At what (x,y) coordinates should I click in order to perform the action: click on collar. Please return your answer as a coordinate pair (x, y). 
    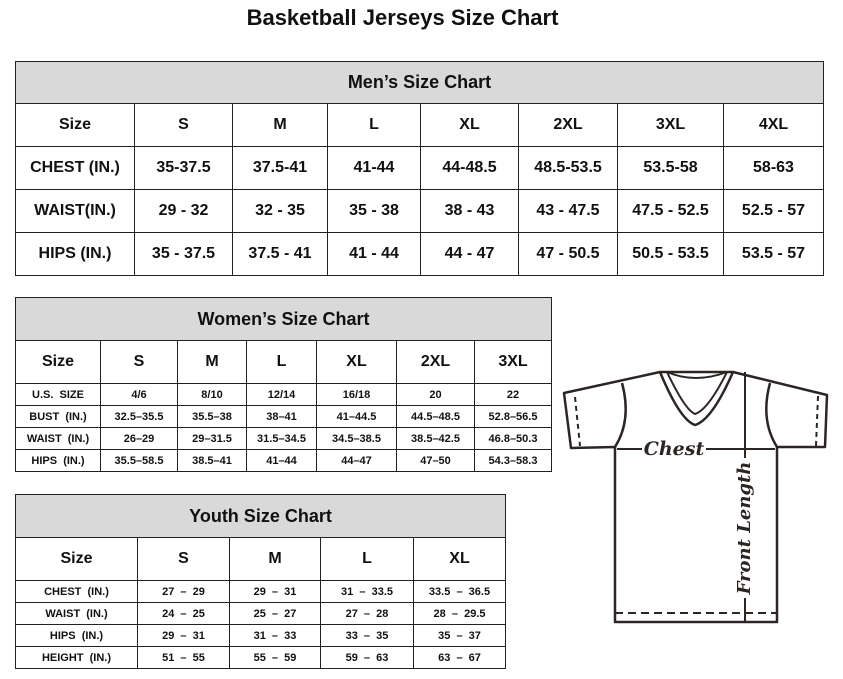
    Looking at the image, I should click on (696, 399).